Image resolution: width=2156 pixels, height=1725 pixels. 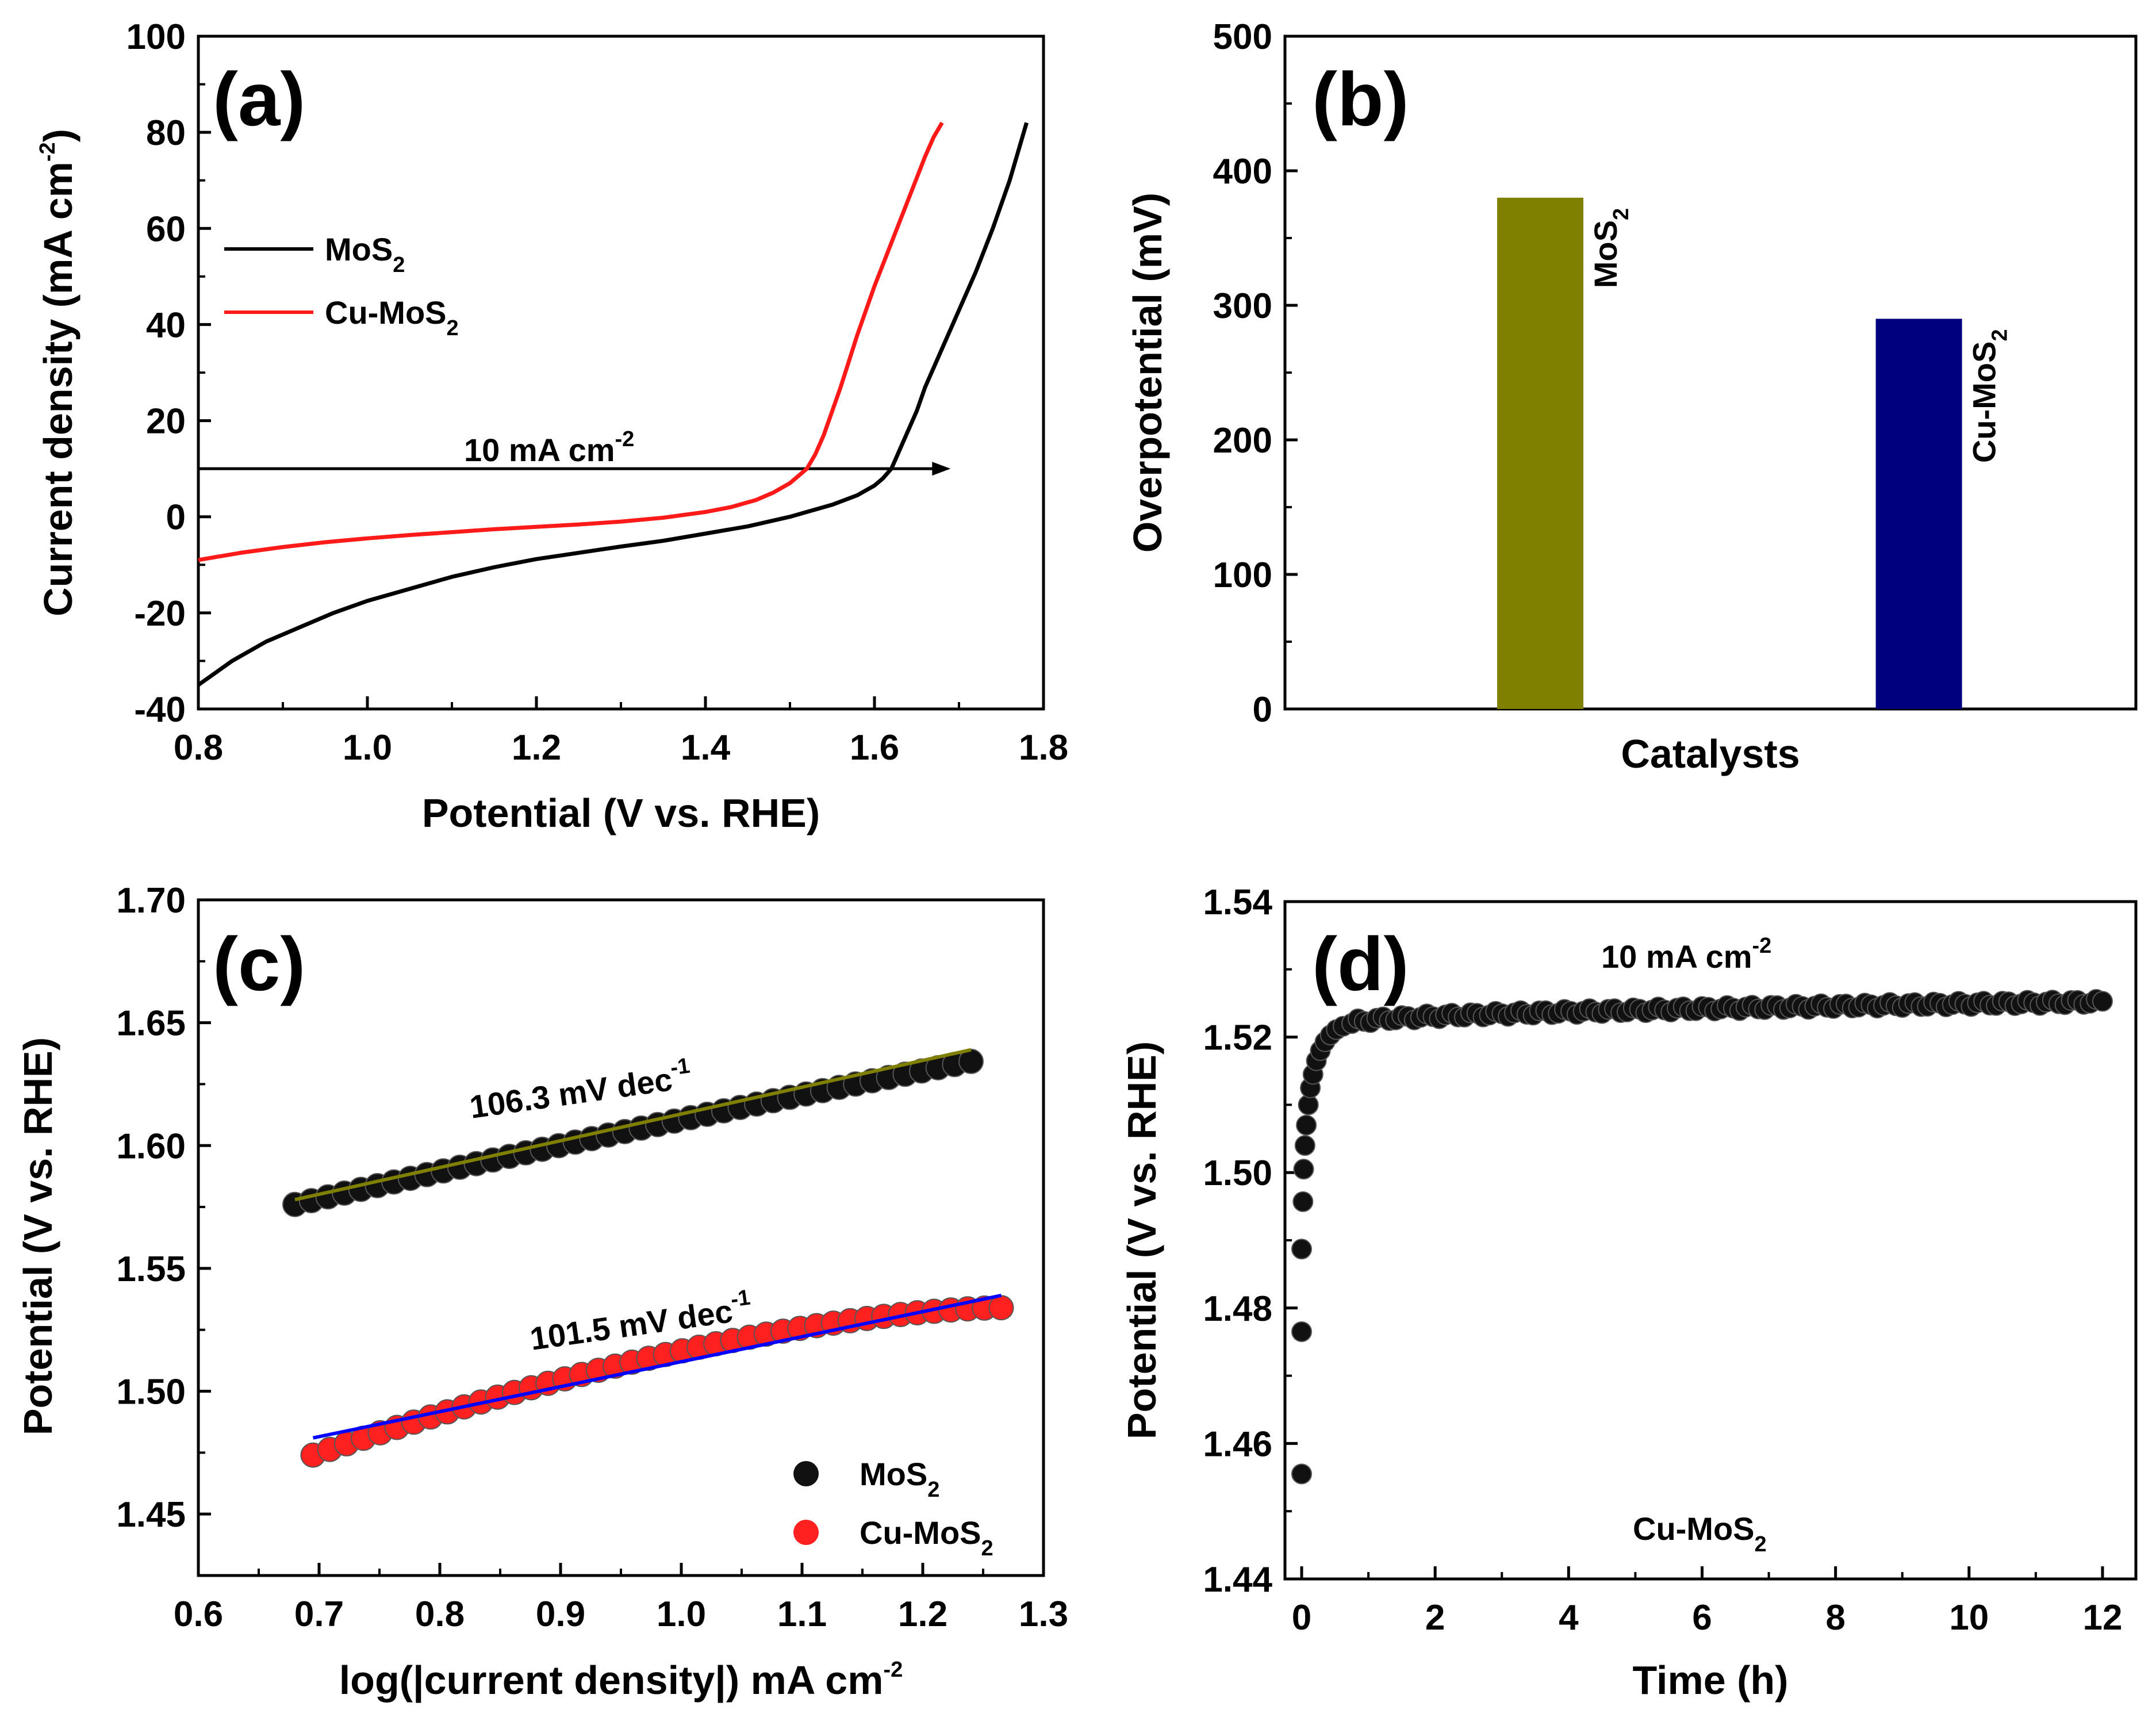 What do you see at coordinates (2102, 1618) in the screenshot?
I see `x-tick-label: 12` at bounding box center [2102, 1618].